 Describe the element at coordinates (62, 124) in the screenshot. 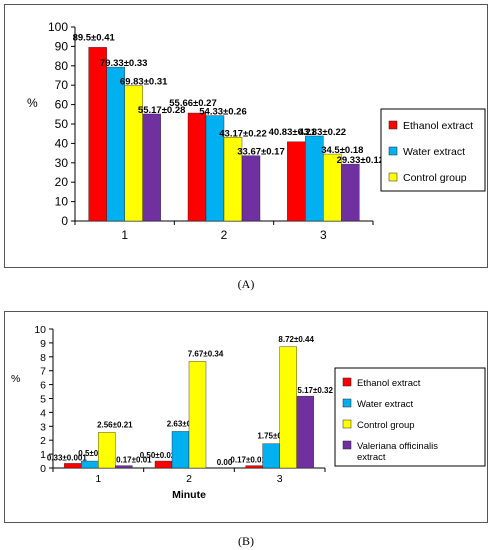

I see `chart-a-y-tick-label: 50` at that location.